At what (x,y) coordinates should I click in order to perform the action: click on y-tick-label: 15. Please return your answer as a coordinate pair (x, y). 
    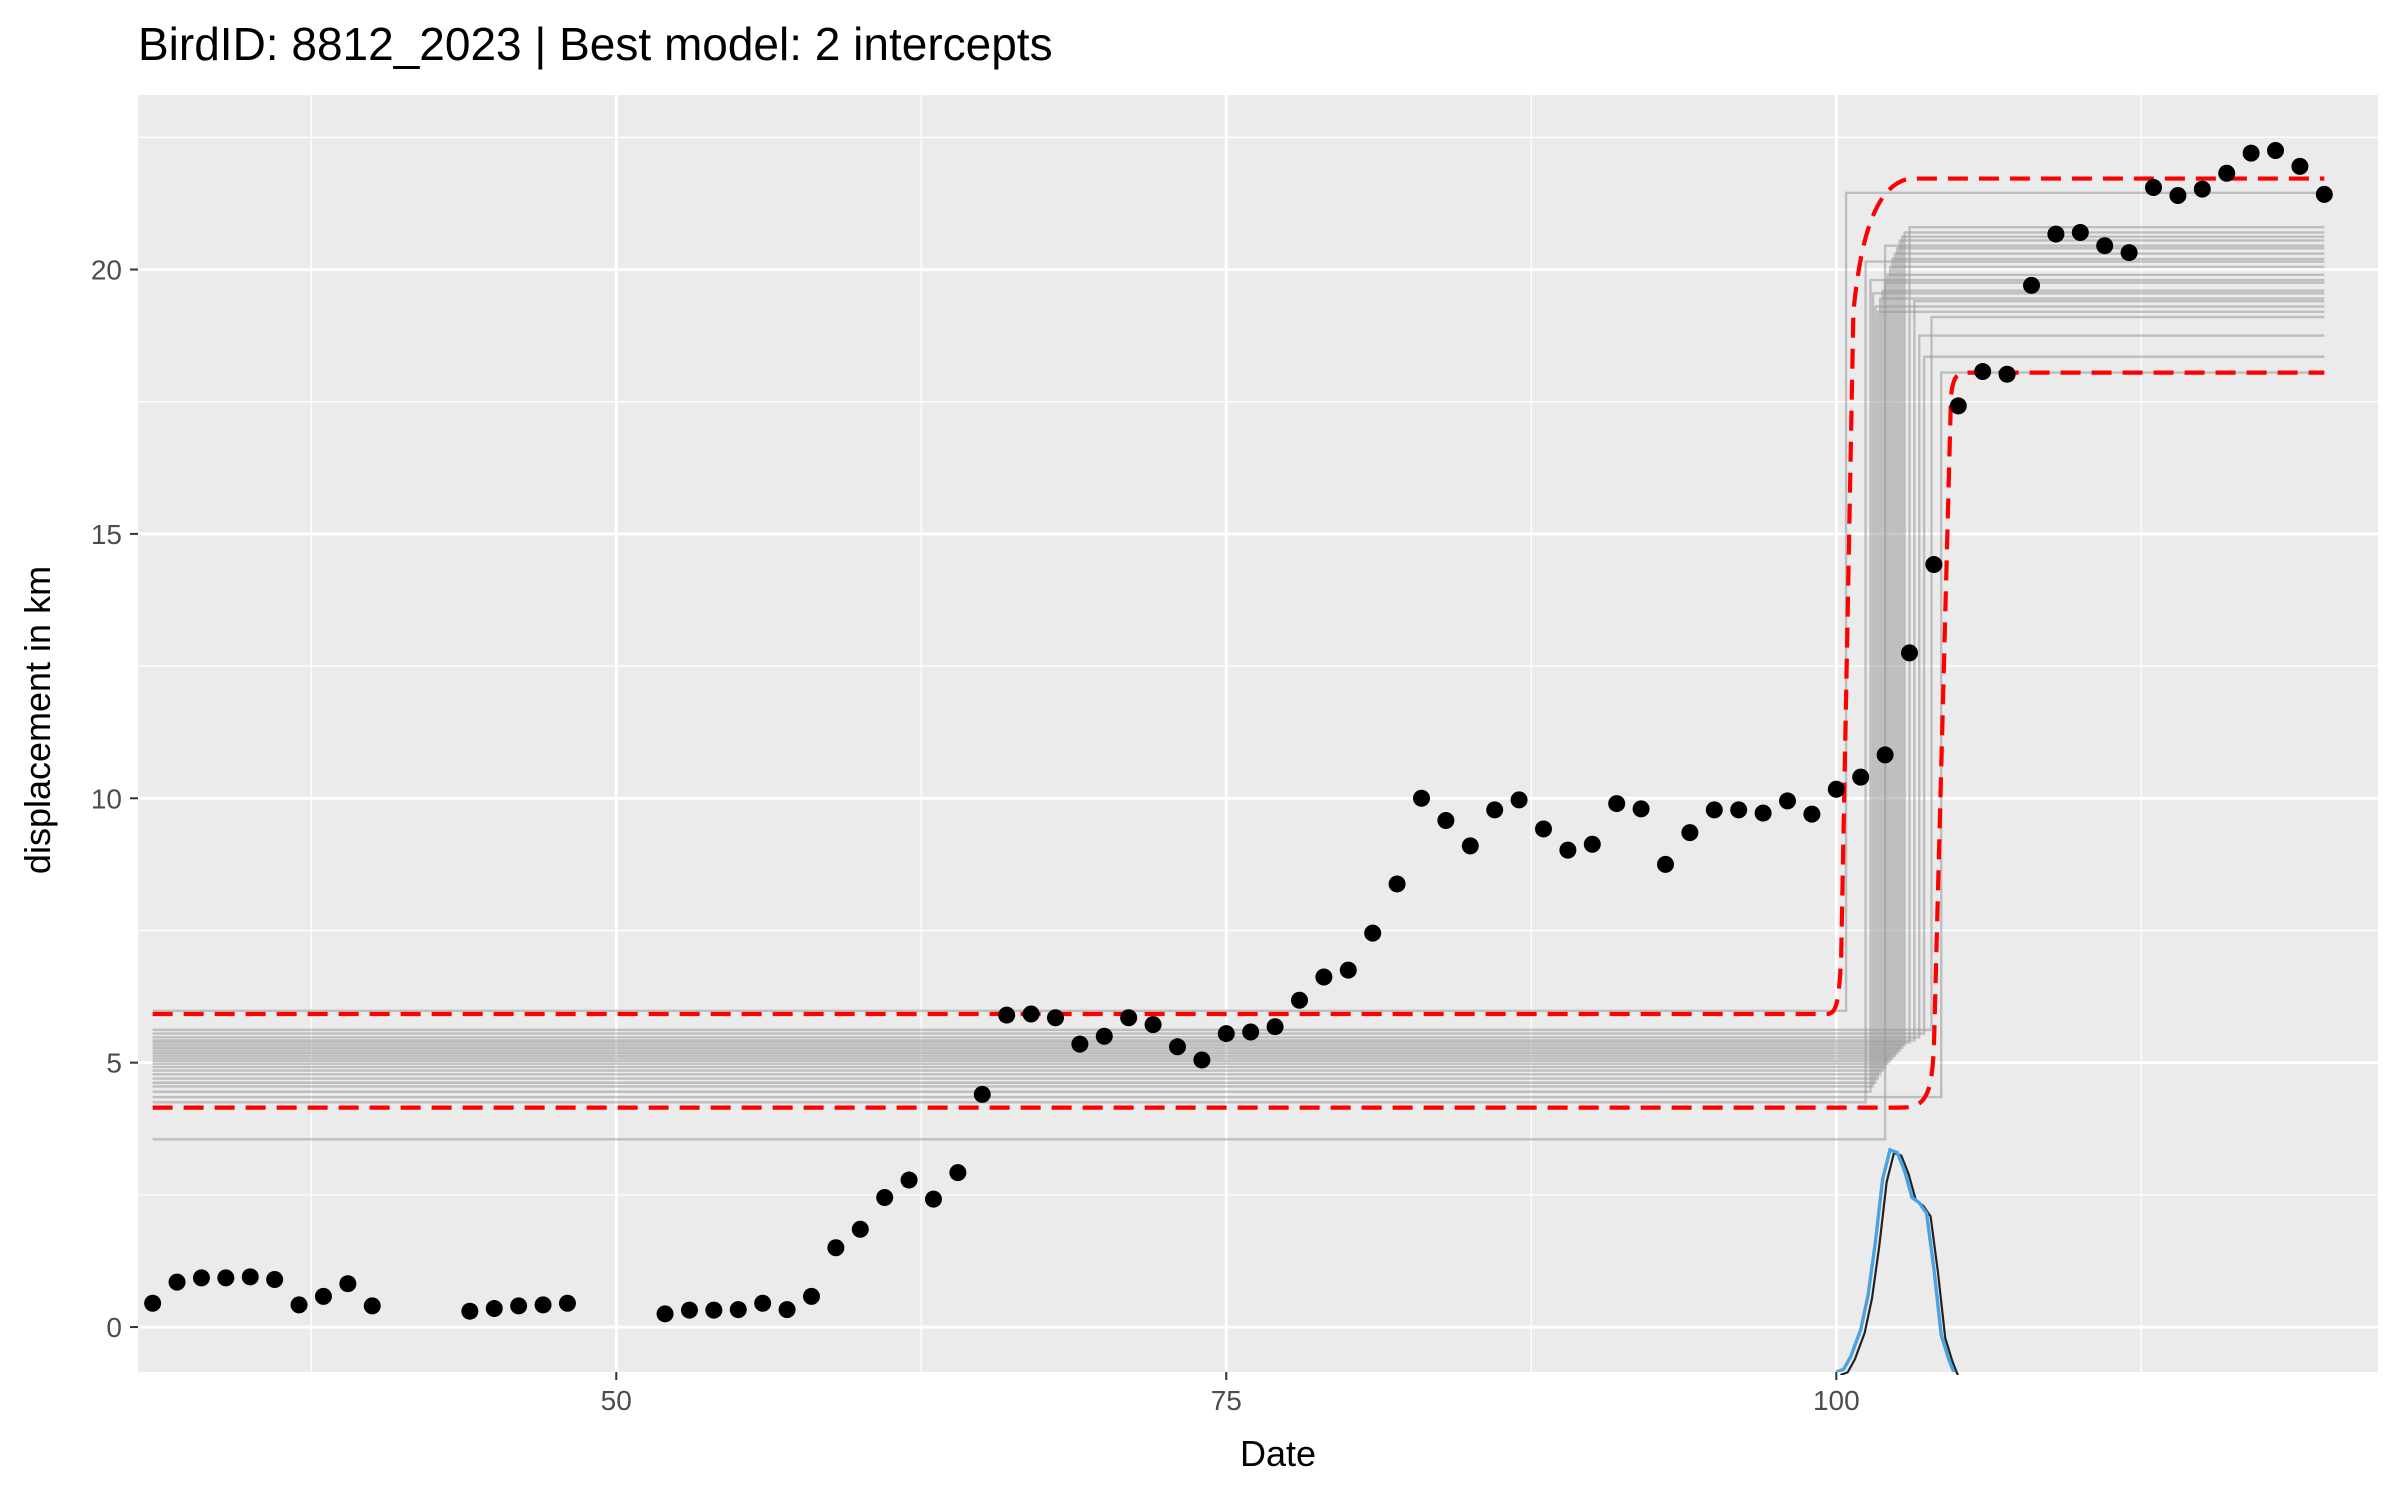
    Looking at the image, I should click on (106, 534).